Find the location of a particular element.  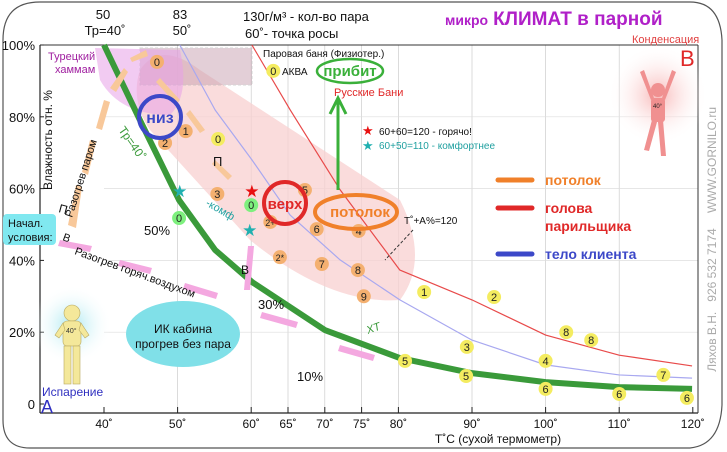

hot-person-temp: 40° is located at coordinates (658, 107).